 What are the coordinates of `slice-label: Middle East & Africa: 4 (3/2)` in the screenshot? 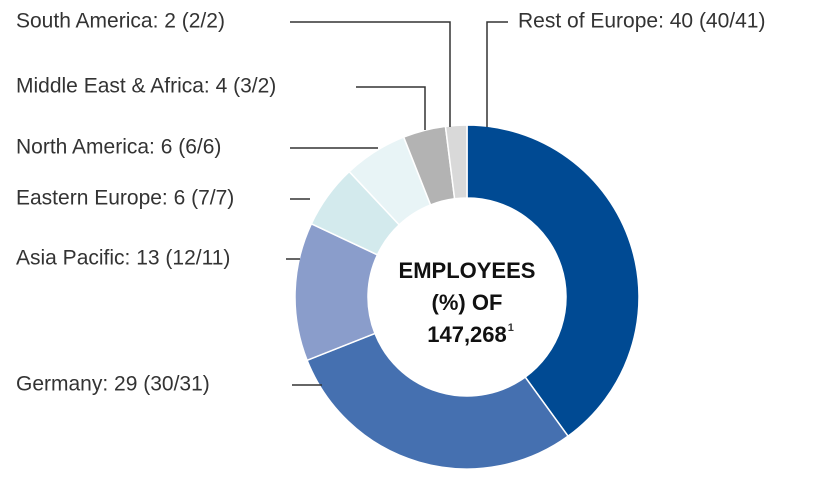 It's located at (146, 86).